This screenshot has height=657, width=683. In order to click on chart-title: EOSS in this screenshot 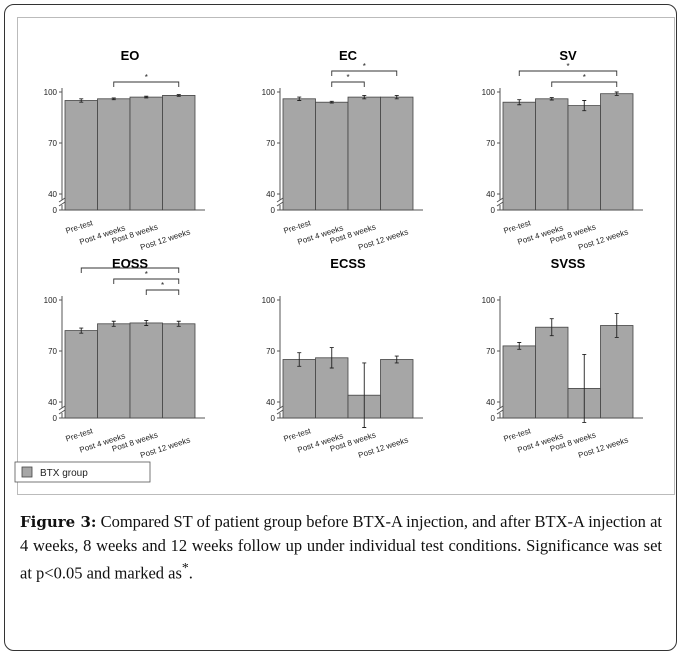, I will do `click(130, 263)`.